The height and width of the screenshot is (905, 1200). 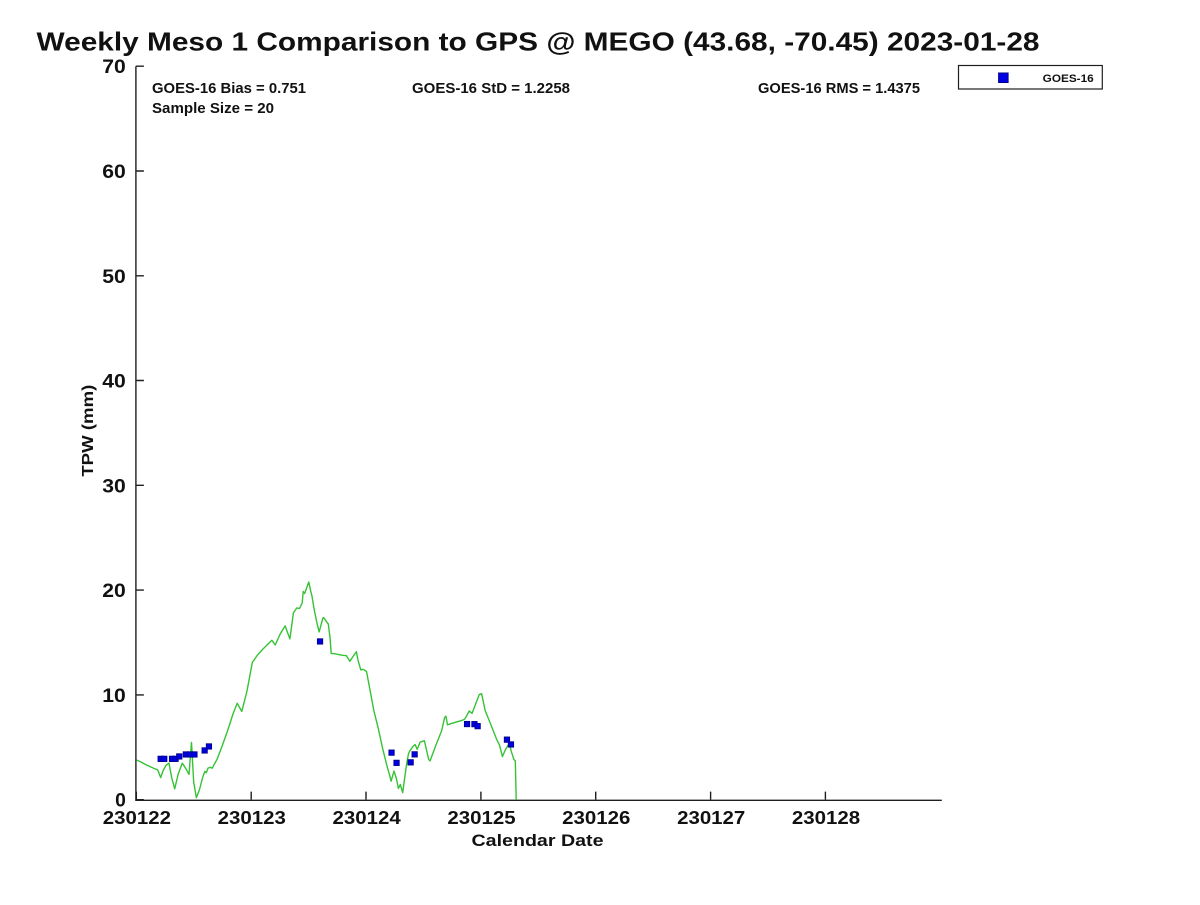 I want to click on svg-text: Sample Size = 20, so click(x=213, y=108).